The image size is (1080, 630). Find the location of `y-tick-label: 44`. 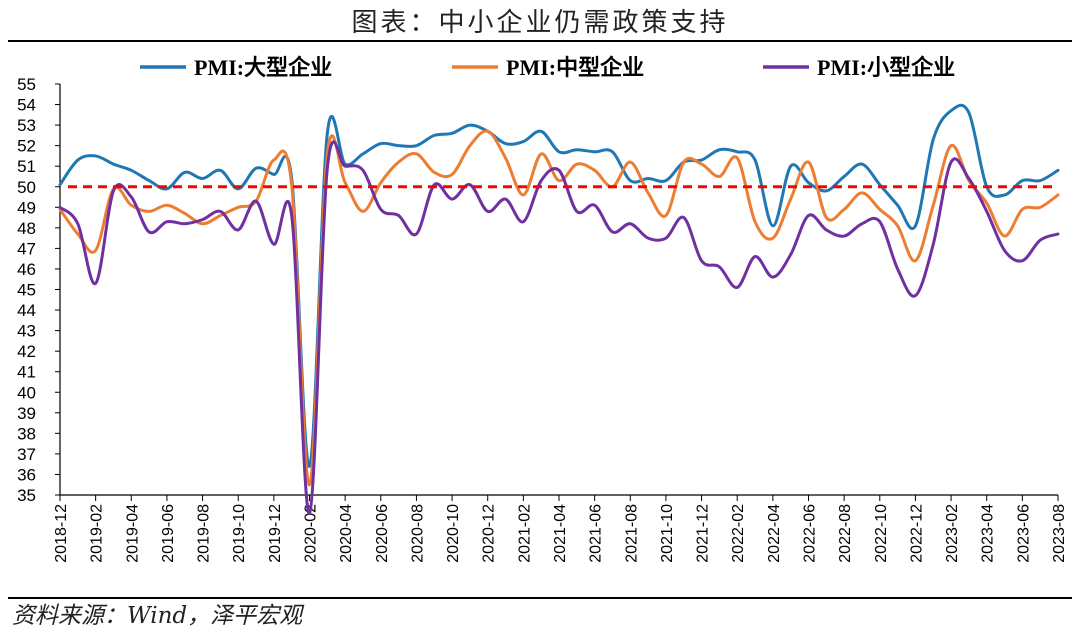

y-tick-label: 44 is located at coordinates (26, 310).